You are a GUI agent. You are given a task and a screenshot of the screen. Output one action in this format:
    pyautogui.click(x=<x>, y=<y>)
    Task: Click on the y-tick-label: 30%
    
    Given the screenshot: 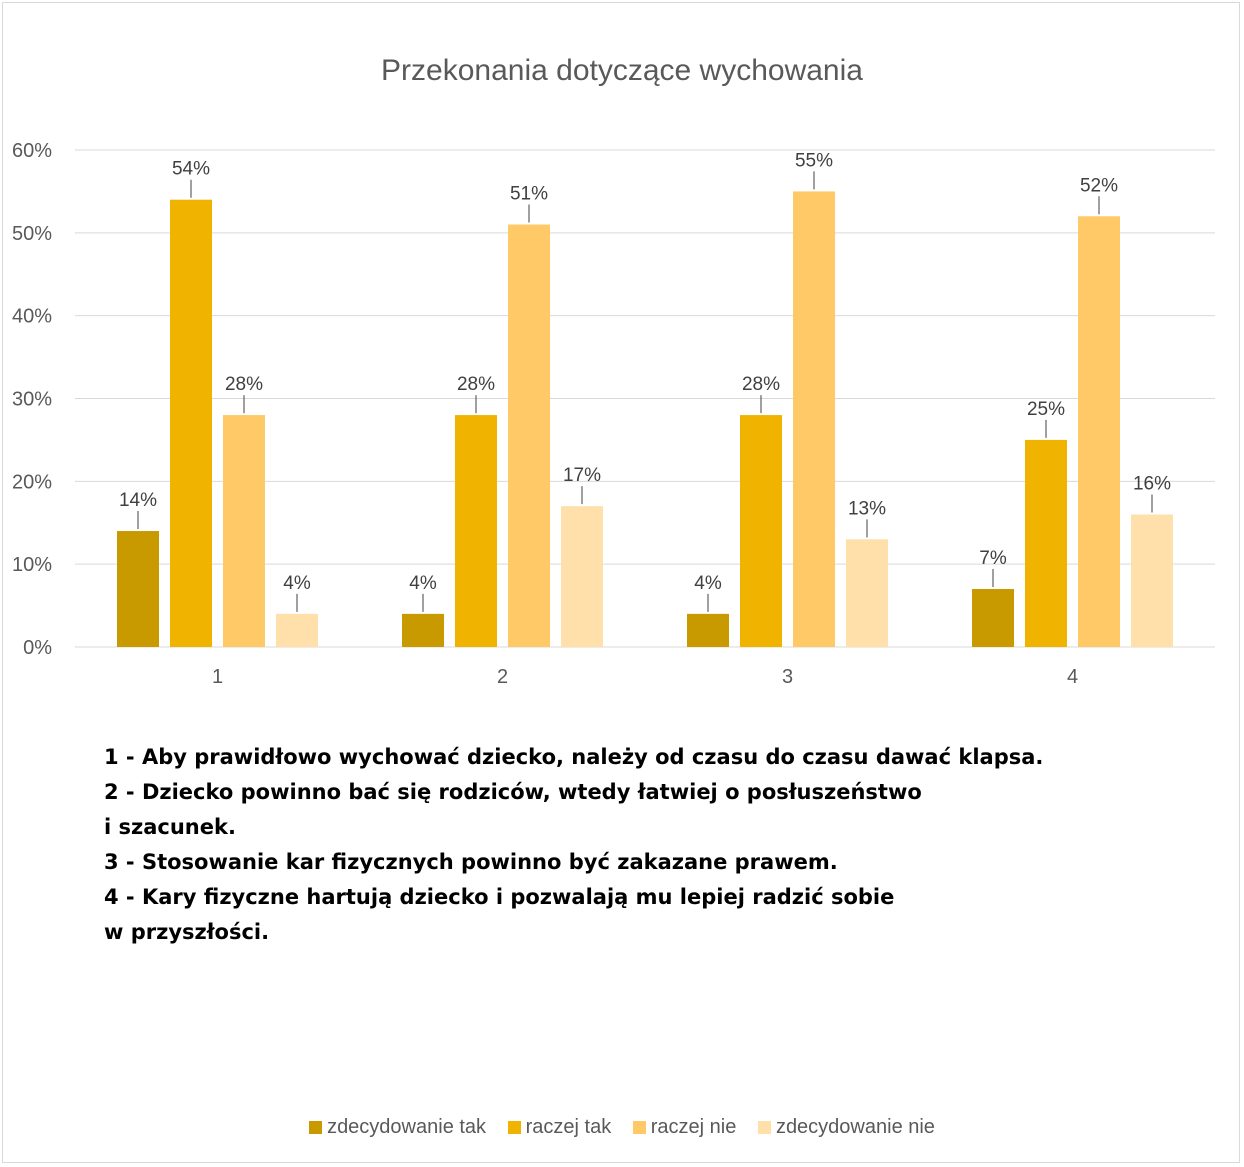 What is the action you would take?
    pyautogui.click(x=32, y=400)
    